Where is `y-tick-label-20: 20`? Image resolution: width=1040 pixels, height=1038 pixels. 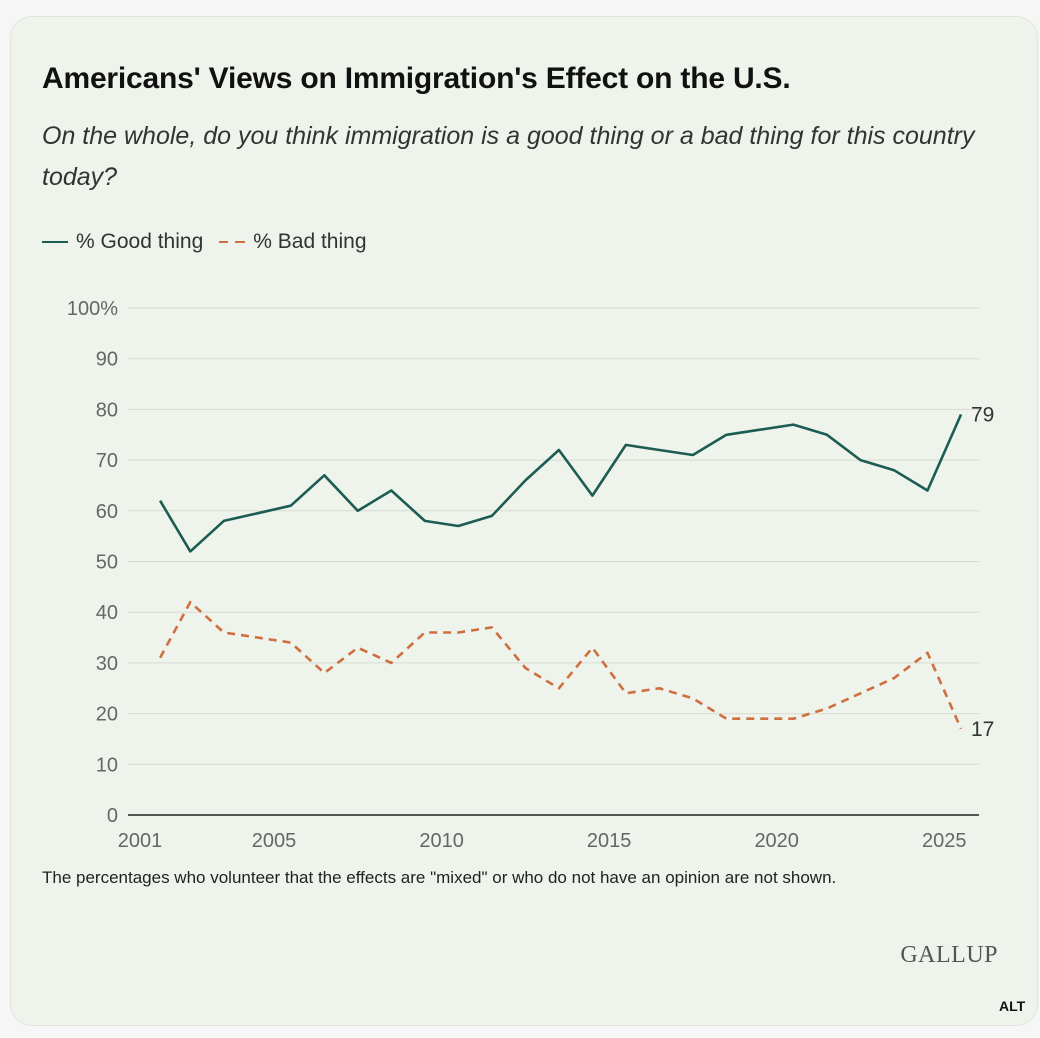 y-tick-label-20: 20 is located at coordinates (107, 715).